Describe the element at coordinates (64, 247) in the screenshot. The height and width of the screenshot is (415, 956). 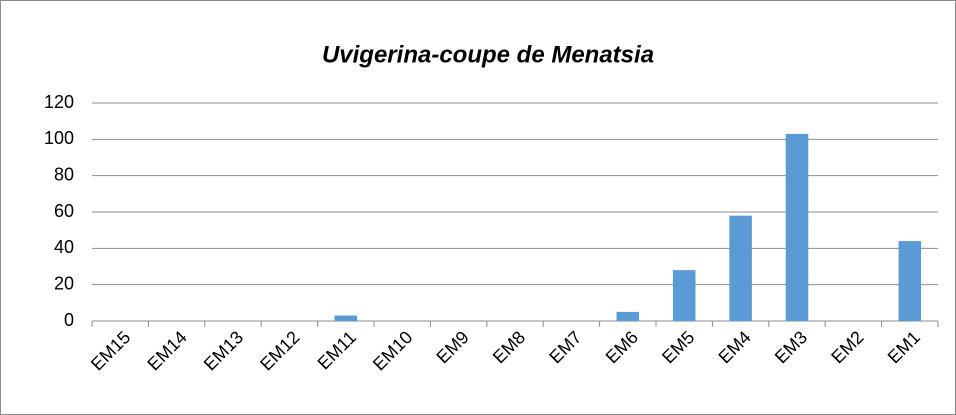
I see `y-tick-label: 40` at that location.